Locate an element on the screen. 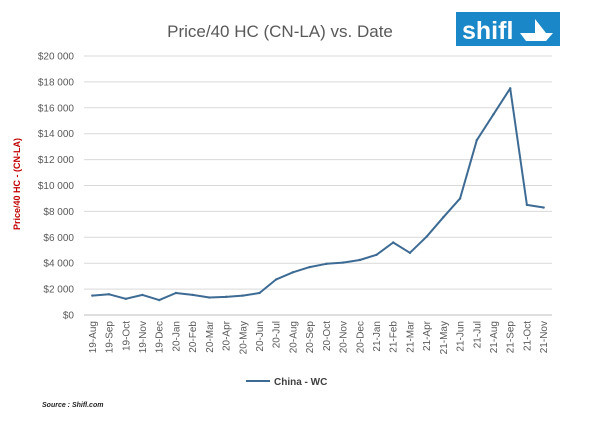 Image resolution: width=602 pixels, height=424 pixels. x-tick-label: 20-Feb is located at coordinates (193, 337).